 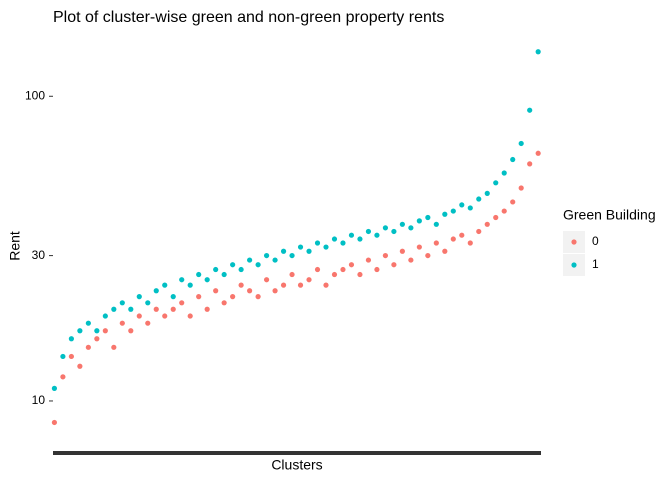 What do you see at coordinates (39, 400) in the screenshot?
I see `y-tick-label: 10` at bounding box center [39, 400].